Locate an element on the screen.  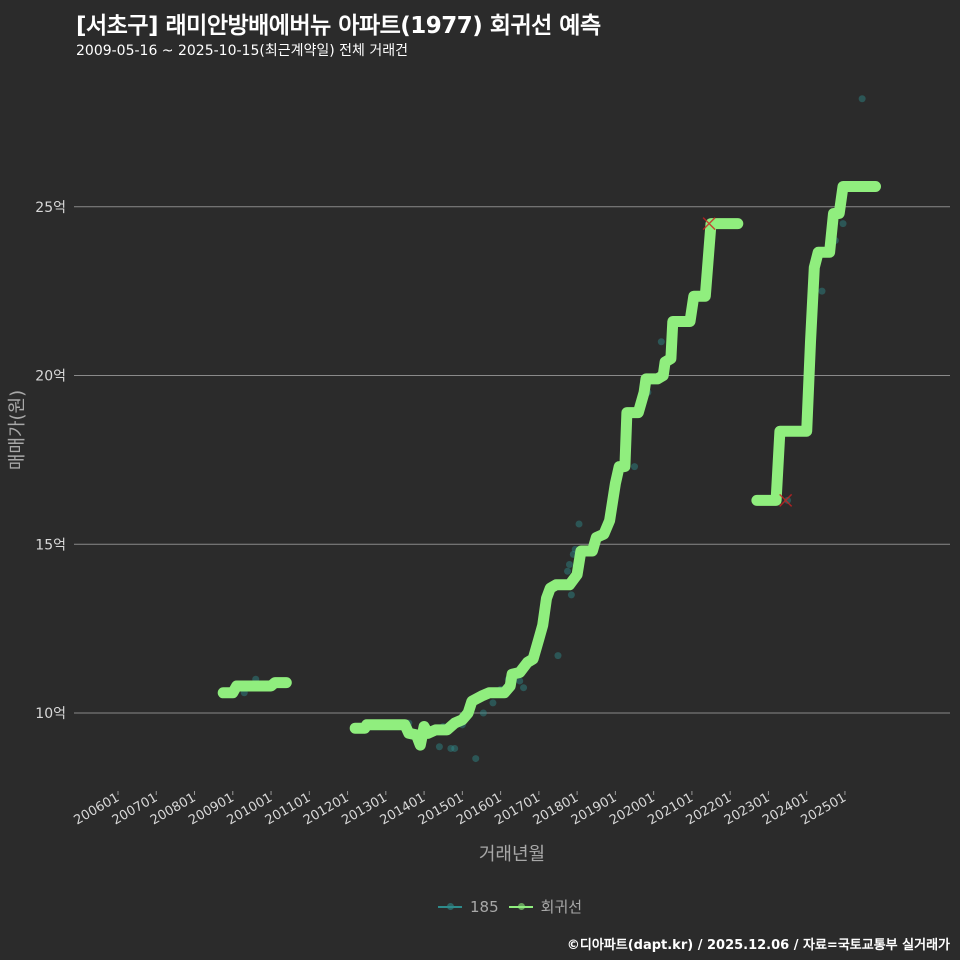
y-axis-ticks: 10억 15억 20억 25억 is located at coordinates (50, 461).